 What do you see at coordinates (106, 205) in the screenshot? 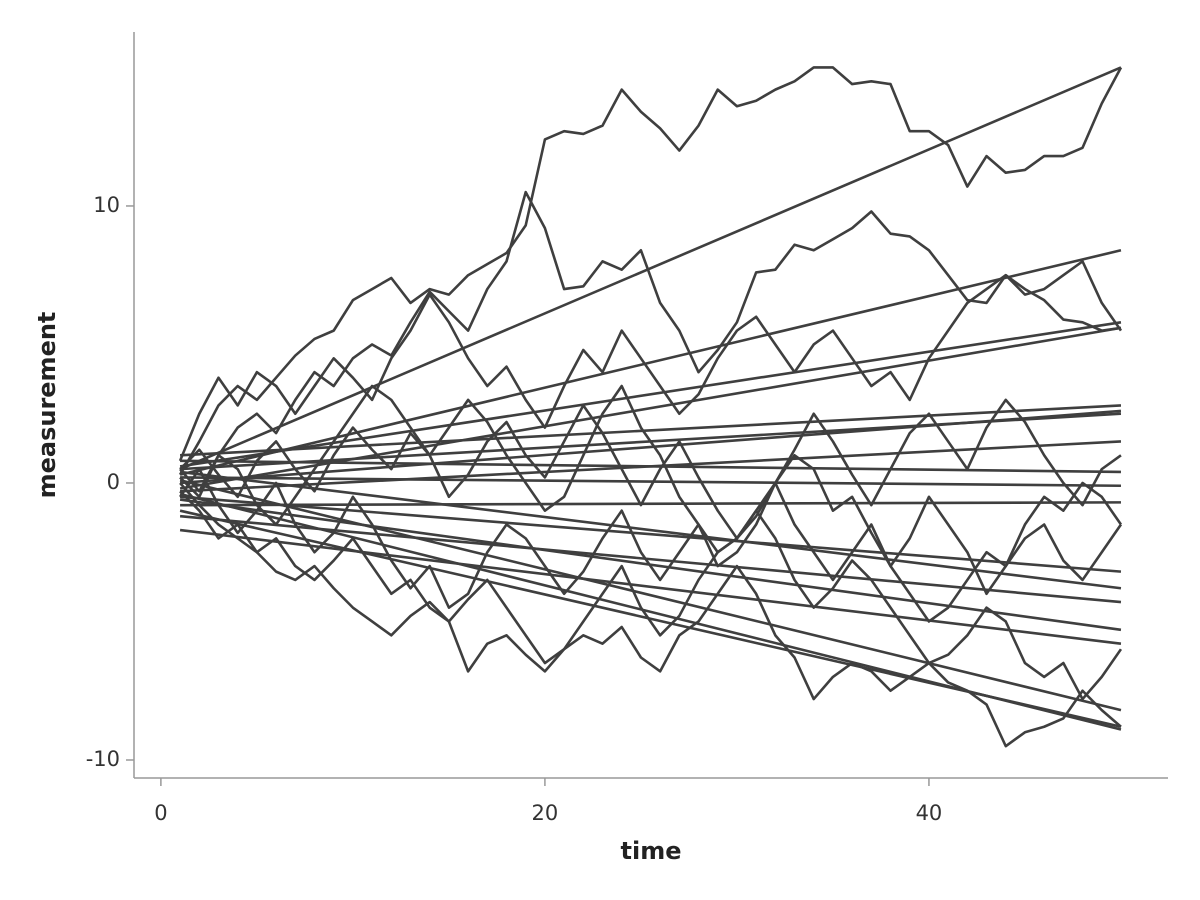
I see `y-tick-label: 10` at bounding box center [106, 205].